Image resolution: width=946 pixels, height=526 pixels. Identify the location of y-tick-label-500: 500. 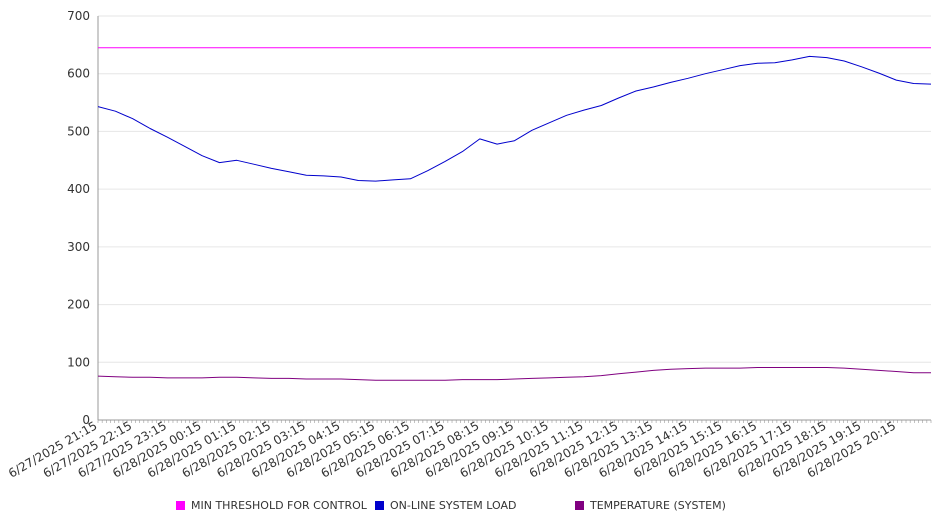
(78, 131).